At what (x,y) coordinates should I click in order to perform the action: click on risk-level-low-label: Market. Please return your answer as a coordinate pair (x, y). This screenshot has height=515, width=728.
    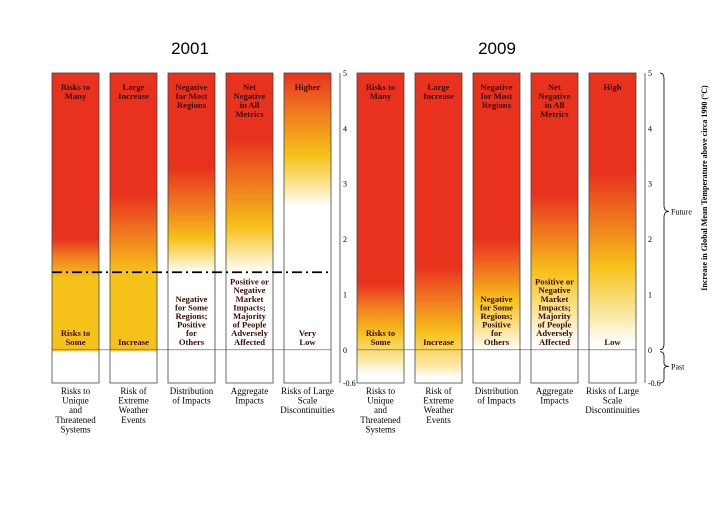
    Looking at the image, I should click on (250, 299).